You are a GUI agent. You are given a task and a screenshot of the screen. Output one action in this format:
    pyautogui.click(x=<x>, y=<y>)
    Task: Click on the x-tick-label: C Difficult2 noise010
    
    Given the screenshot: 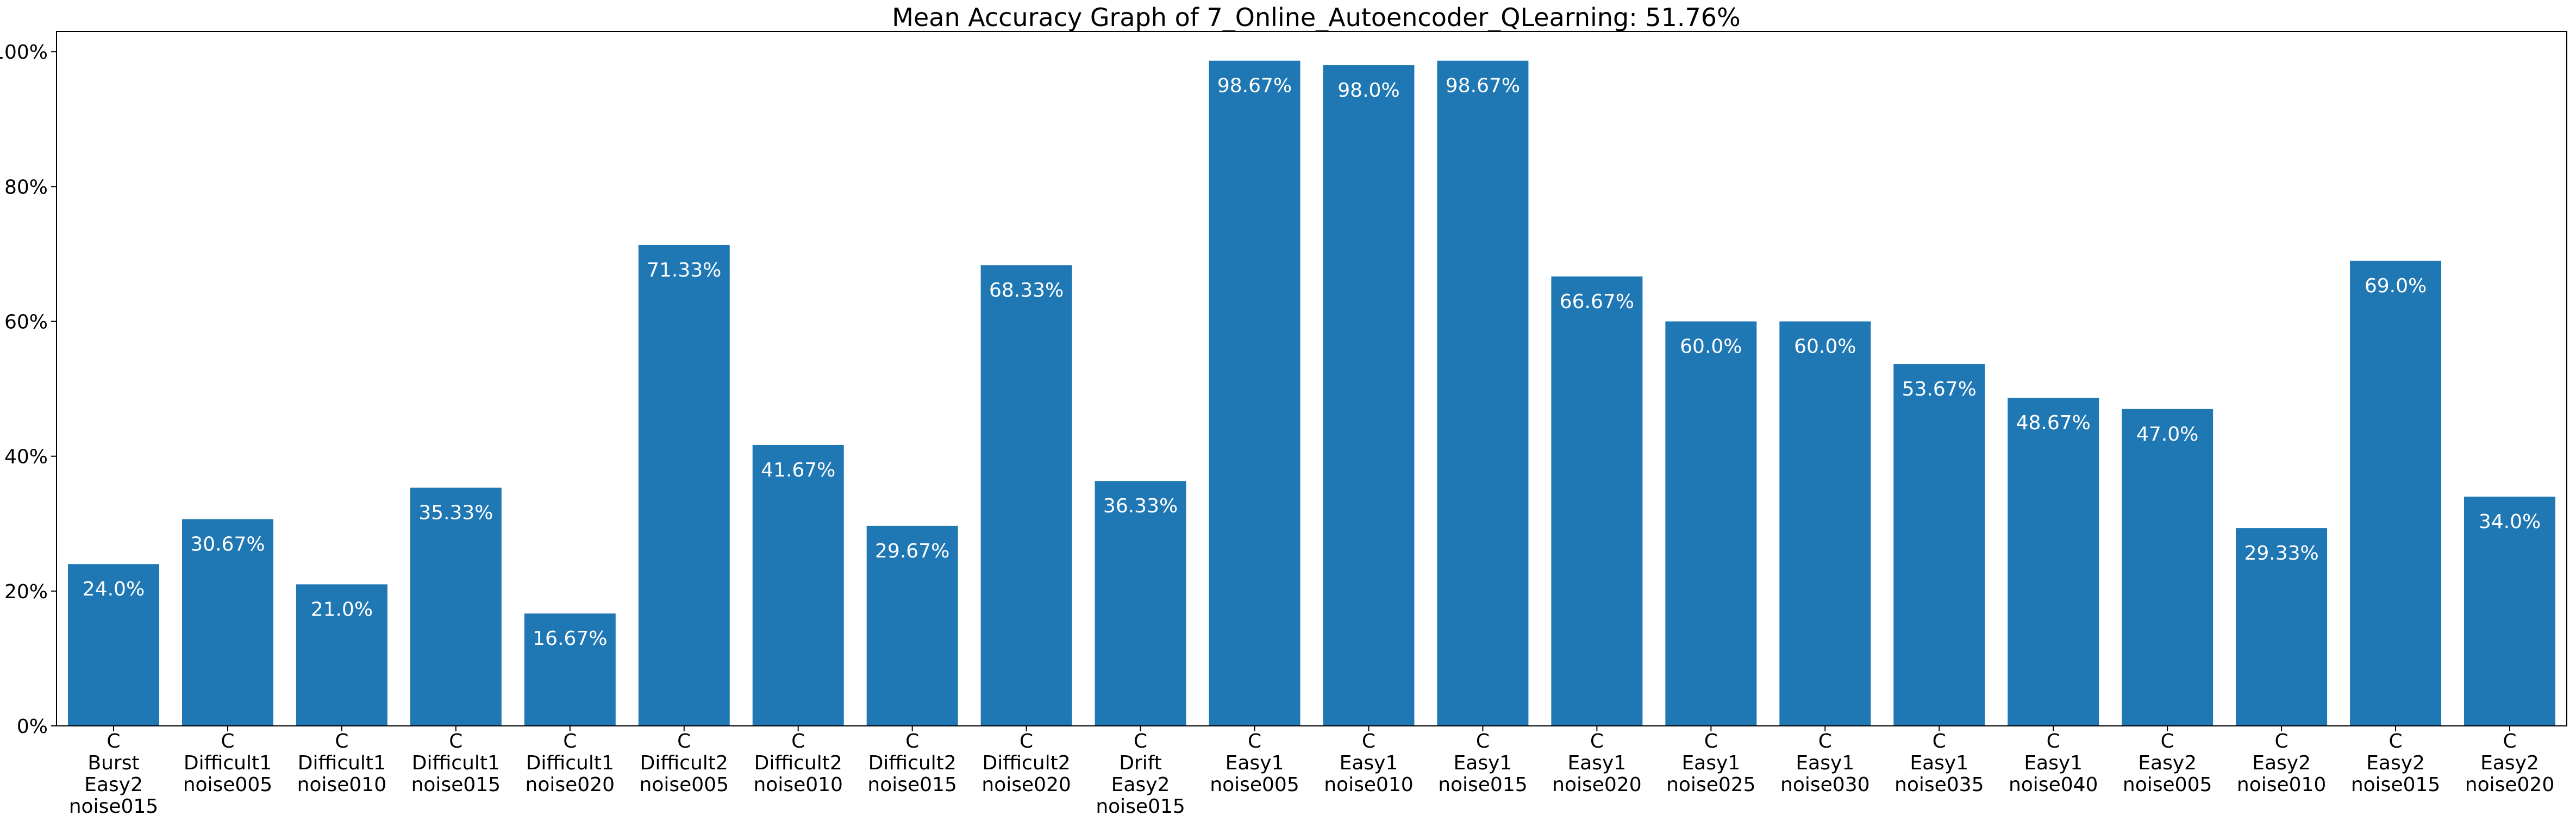 What is the action you would take?
    pyautogui.click(x=797, y=763)
    